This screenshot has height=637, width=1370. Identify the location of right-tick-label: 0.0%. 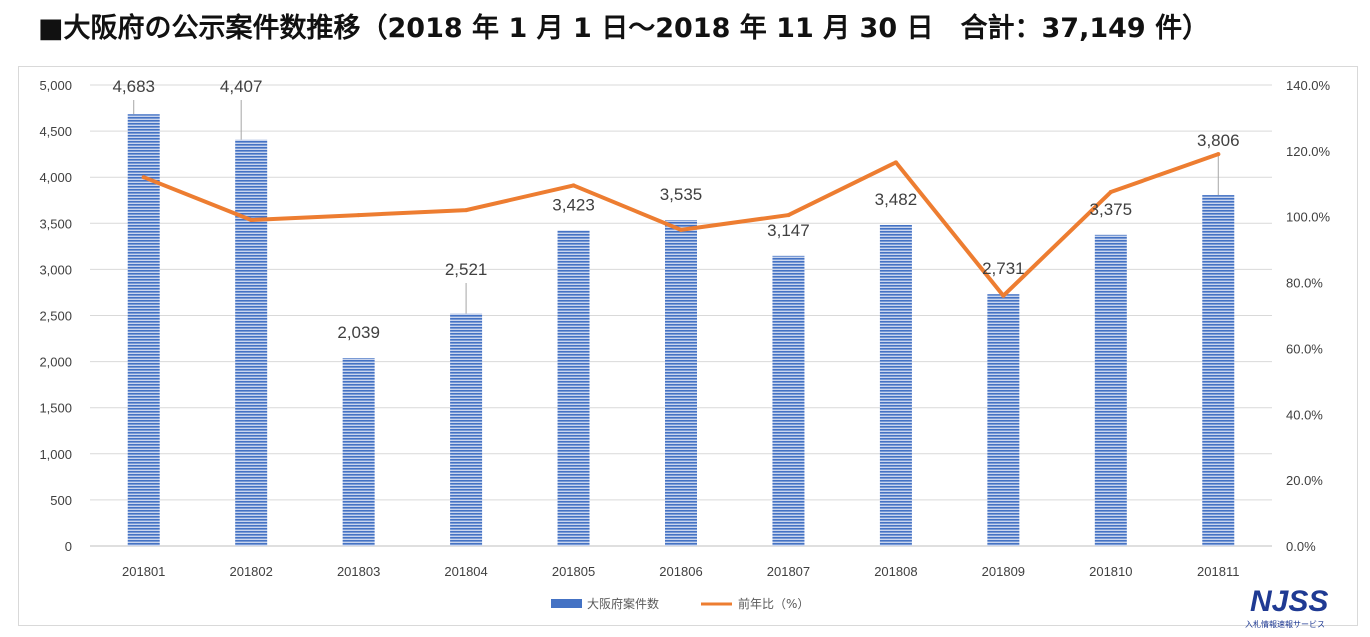
(1301, 546).